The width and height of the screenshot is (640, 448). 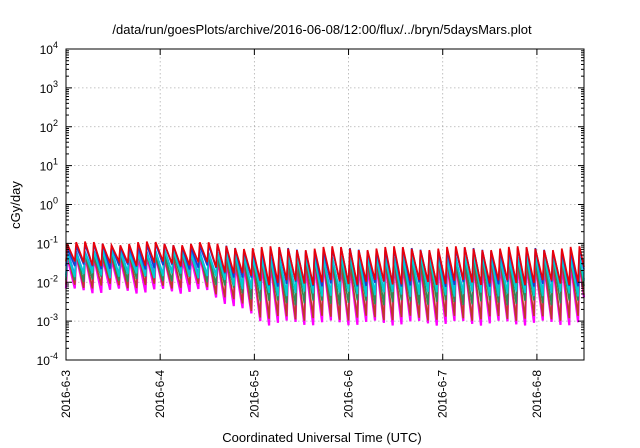 What do you see at coordinates (49, 204) in the screenshot?
I see `y-tick-label: 10⁰` at bounding box center [49, 204].